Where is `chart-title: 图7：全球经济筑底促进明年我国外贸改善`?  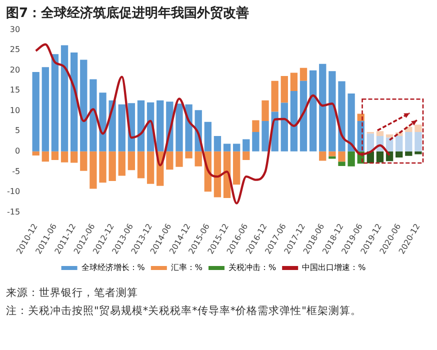 chart-title: 图7：全球经济筑底促进明年我国外贸改善 is located at coordinates (127, 13).